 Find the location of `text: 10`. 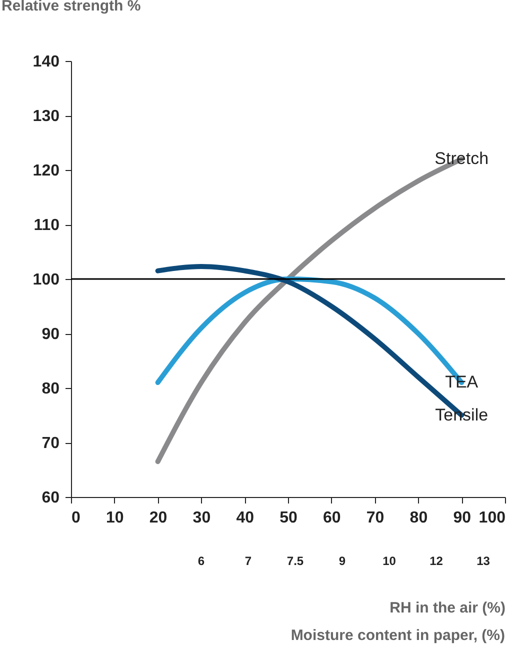

text: 10 is located at coordinates (389, 561).